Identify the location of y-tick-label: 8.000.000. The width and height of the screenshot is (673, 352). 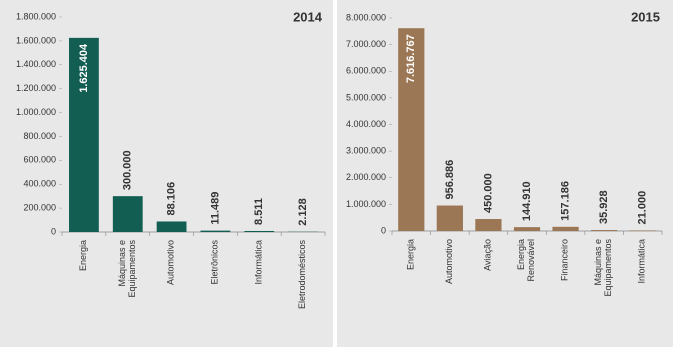
(366, 17).